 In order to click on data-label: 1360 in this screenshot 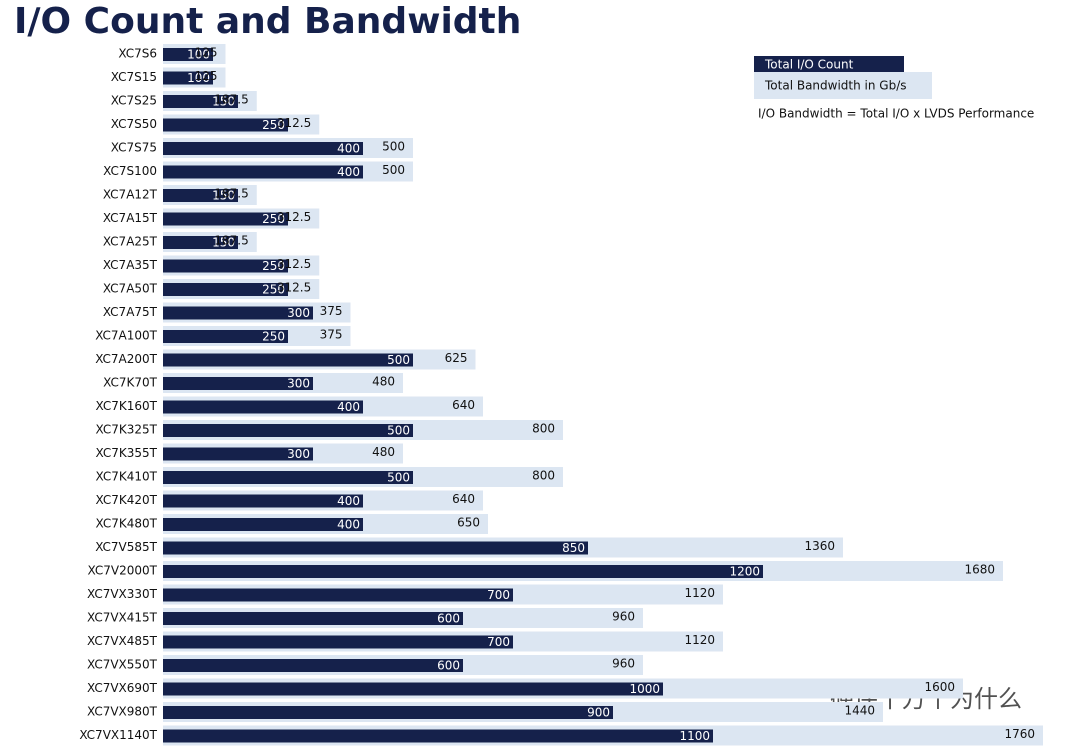, I will do `click(819, 546)`.